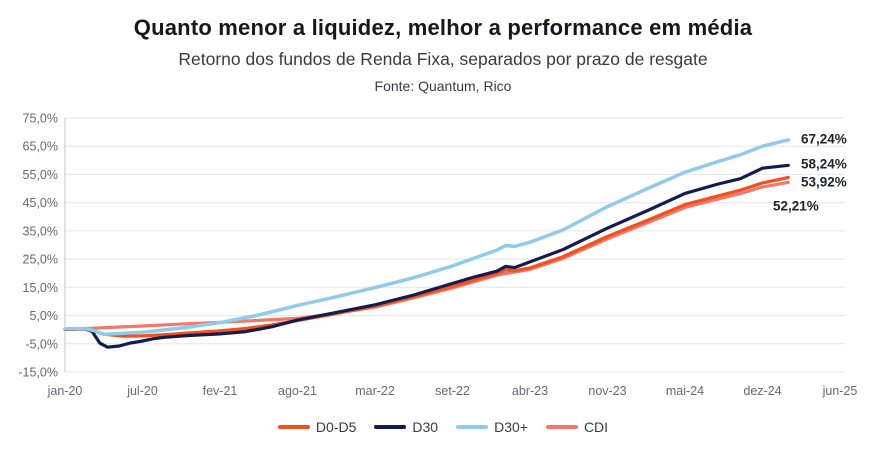  Describe the element at coordinates (390, 427) in the screenshot. I see `legend-swatch-d30-icon` at that location.